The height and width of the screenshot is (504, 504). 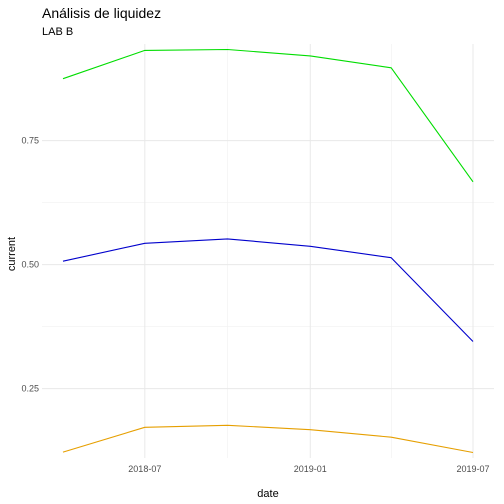 I want to click on chart-subtitle: LAB B, so click(x=57, y=32).